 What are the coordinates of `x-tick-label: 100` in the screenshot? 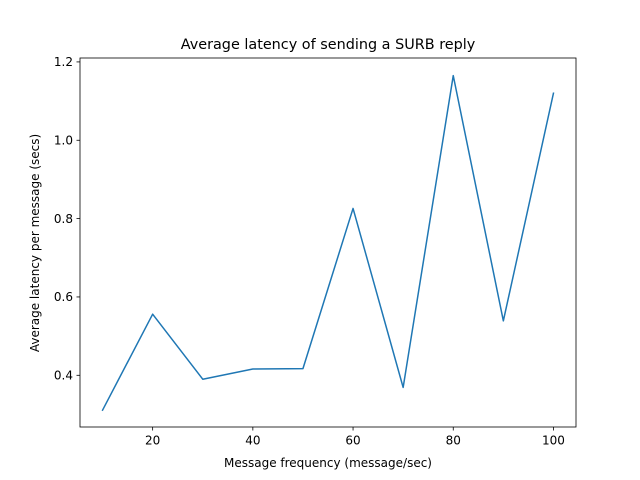 It's located at (553, 441).